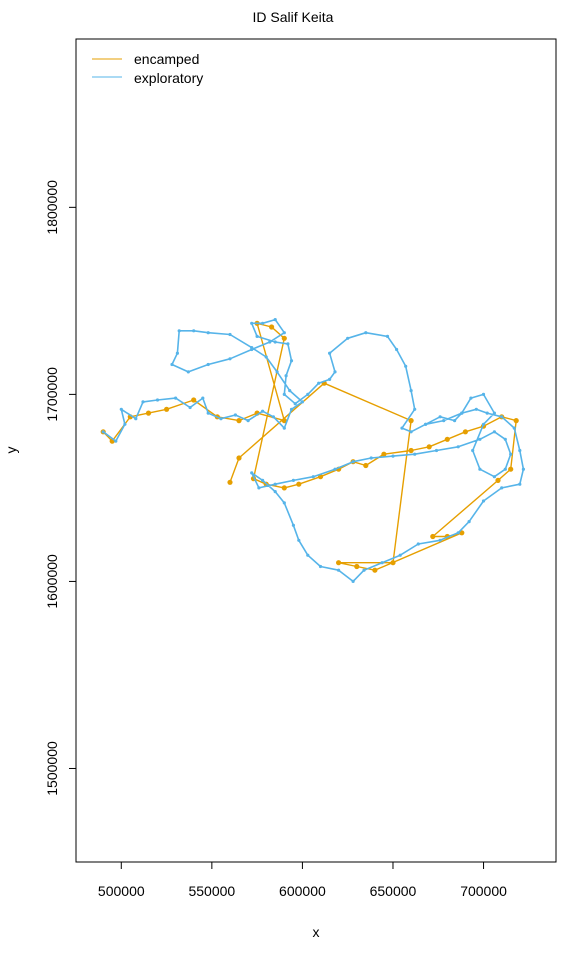 The height and width of the screenshot is (960, 576). What do you see at coordinates (302, 880) in the screenshot?
I see `x-axis: 500000 550000 600000 650000 700000` at bounding box center [302, 880].